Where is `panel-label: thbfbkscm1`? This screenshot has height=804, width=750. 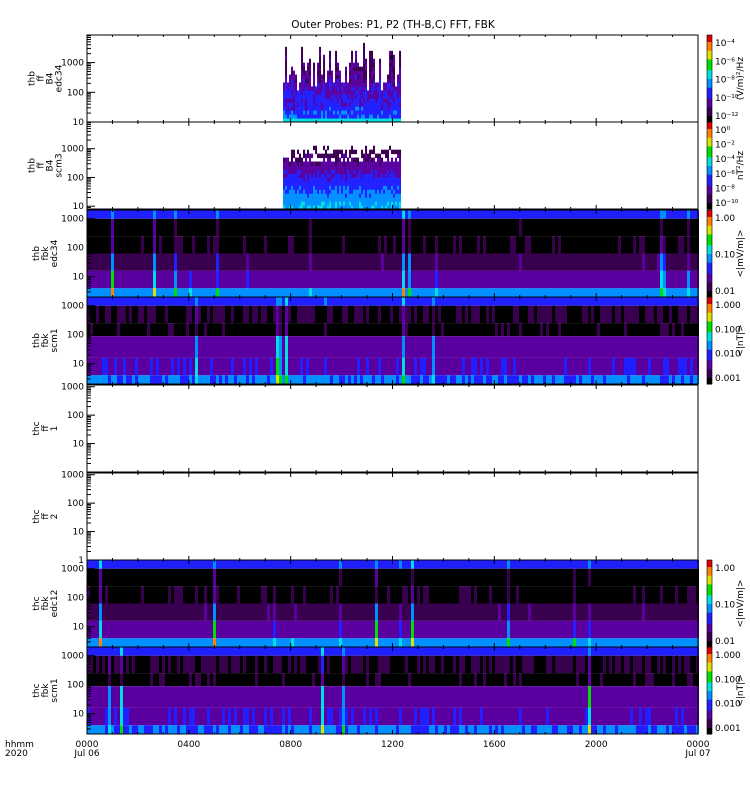
panel-label: thbfbkscm1 is located at coordinates (46, 340).